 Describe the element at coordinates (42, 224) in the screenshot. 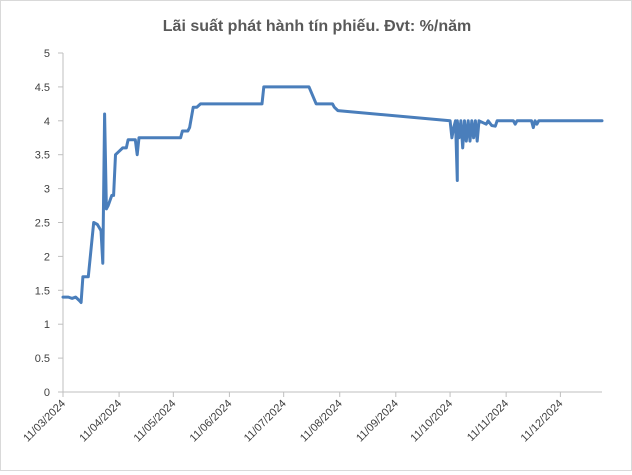

I see `y-tick-label: 2.5` at that location.